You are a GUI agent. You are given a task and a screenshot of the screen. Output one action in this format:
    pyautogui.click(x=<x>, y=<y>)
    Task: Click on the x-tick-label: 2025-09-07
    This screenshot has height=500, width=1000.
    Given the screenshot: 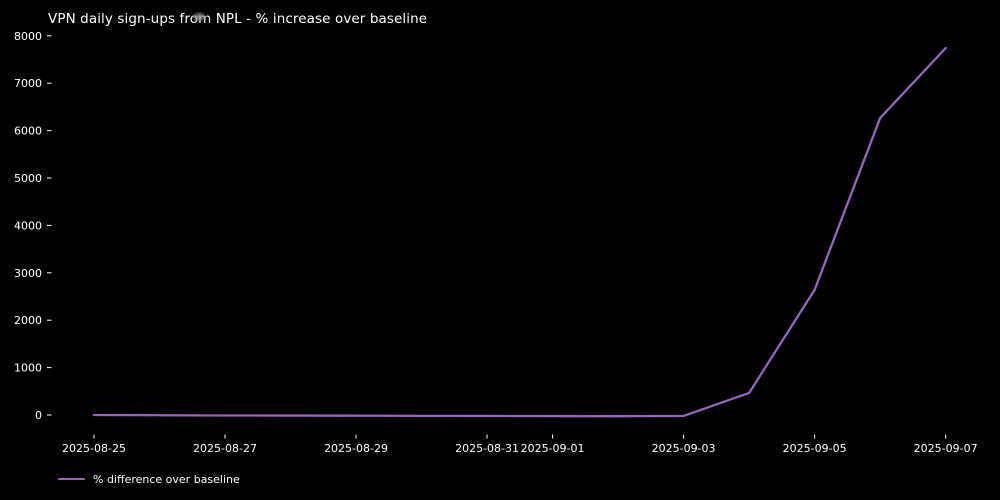 What is the action you would take?
    pyautogui.click(x=946, y=448)
    